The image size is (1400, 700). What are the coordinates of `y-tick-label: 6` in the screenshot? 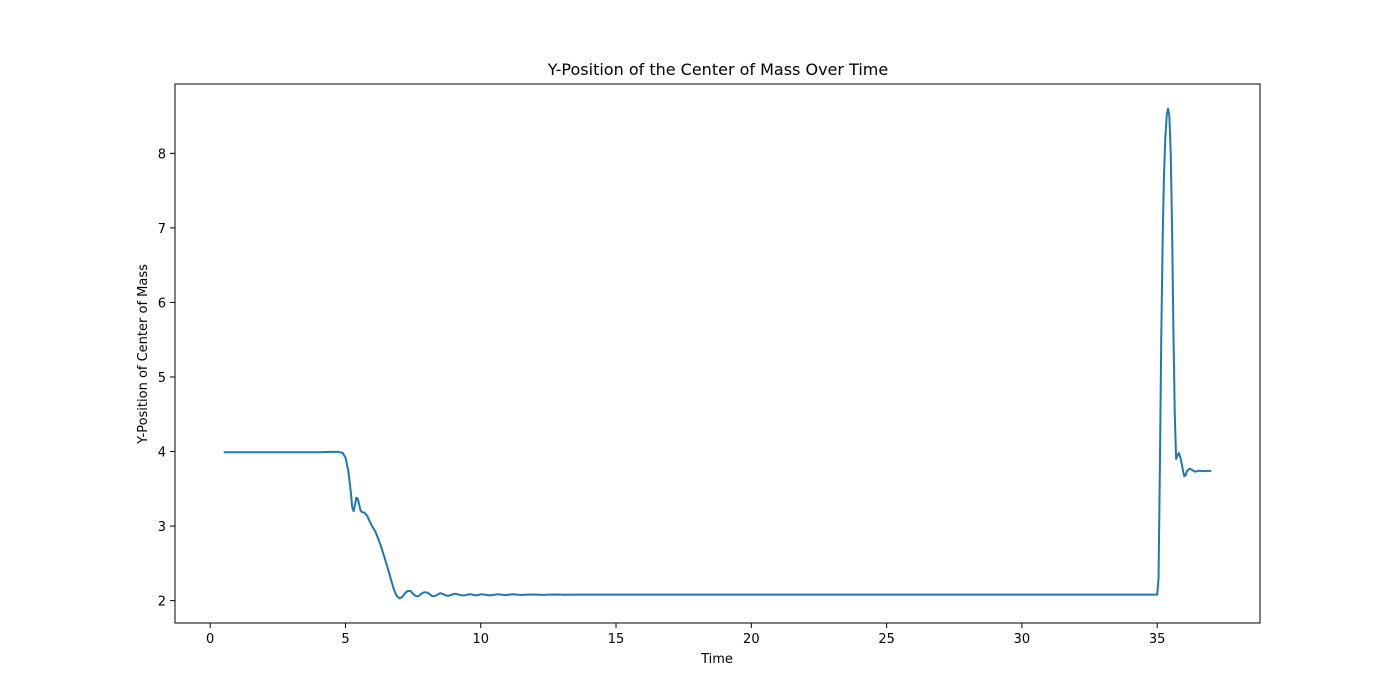 It's located at (162, 303).